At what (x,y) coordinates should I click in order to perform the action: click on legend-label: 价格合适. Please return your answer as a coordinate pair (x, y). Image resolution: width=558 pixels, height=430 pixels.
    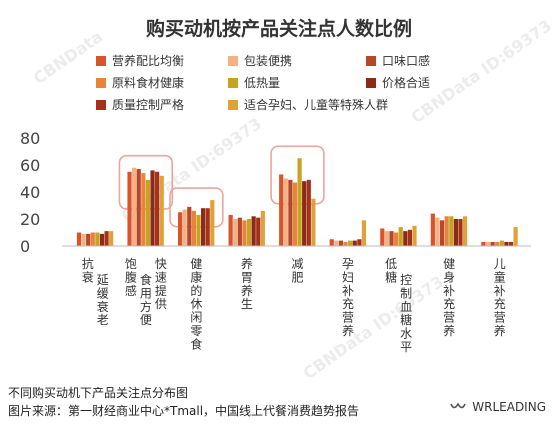
    Looking at the image, I should click on (406, 83).